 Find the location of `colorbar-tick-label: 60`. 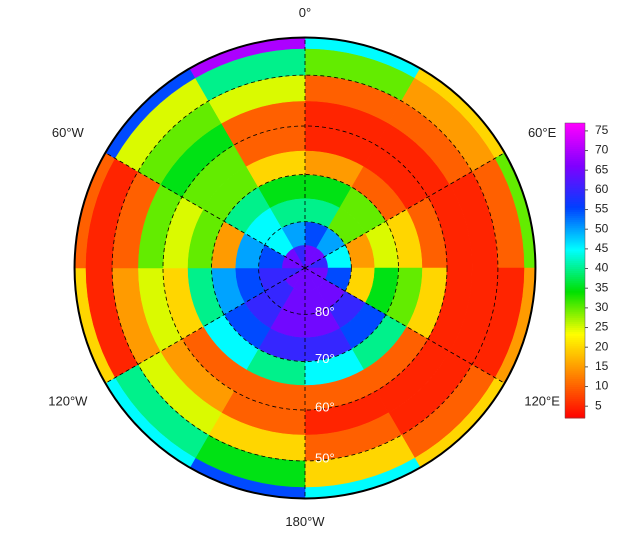

colorbar-tick-label: 60 is located at coordinates (602, 189).